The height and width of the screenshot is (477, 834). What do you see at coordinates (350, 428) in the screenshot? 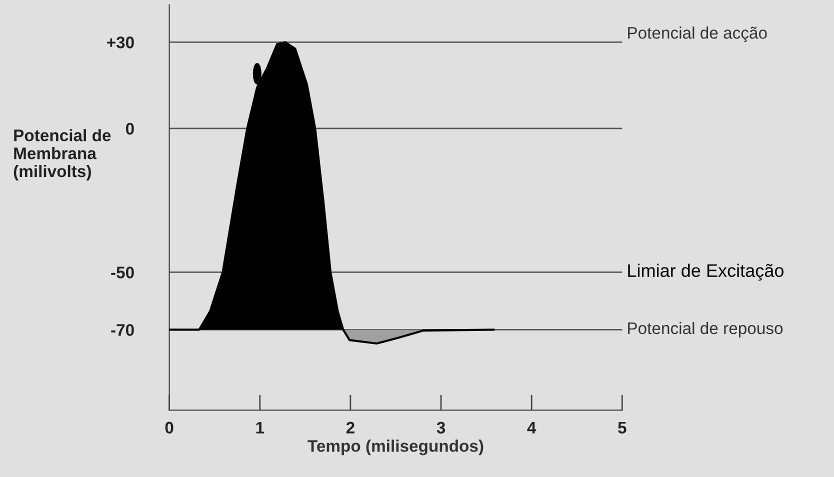
I see `x-tick-label: 2` at bounding box center [350, 428].